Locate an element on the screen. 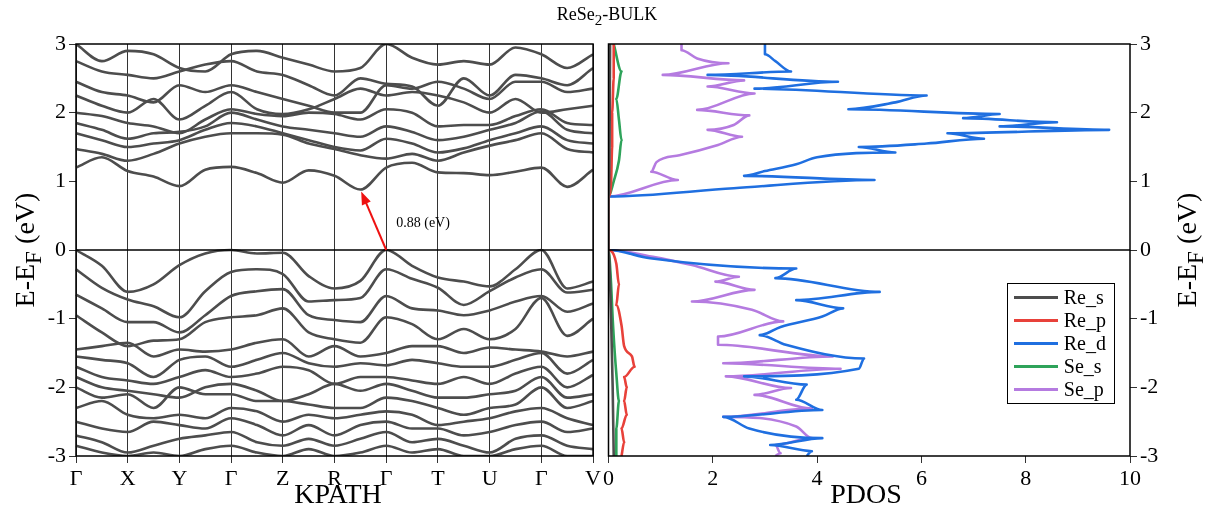 The width and height of the screenshot is (1214, 529). chart-title: ReSe$_{2}$-BULK is located at coordinates (607, 16).